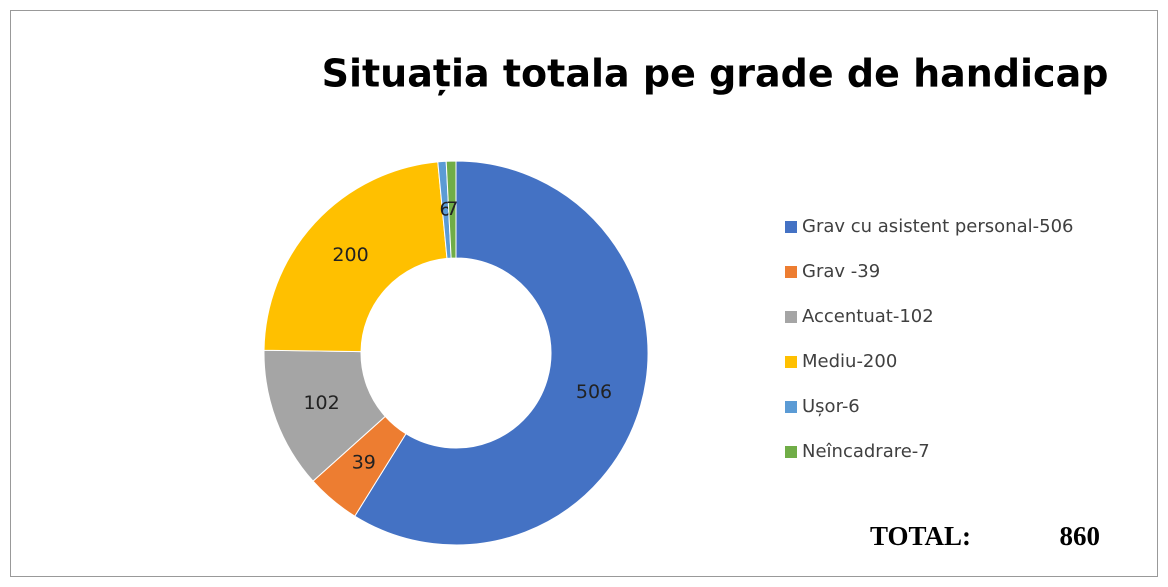  Describe the element at coordinates (920, 536) in the screenshot. I see `total-label: TOTAL:` at that location.